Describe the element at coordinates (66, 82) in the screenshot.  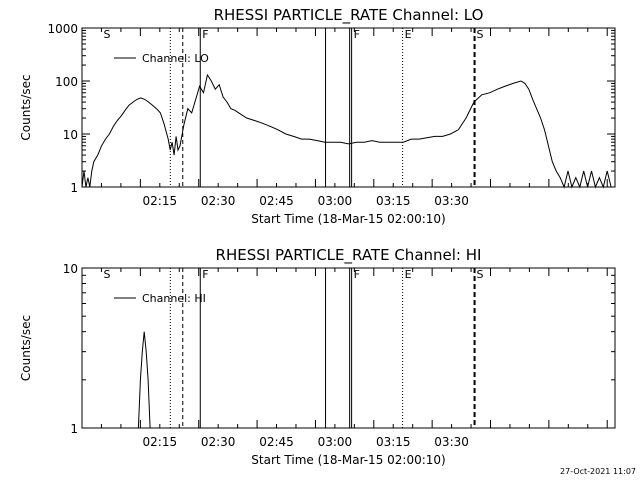
I see `y-tick-label: 100` at that location.